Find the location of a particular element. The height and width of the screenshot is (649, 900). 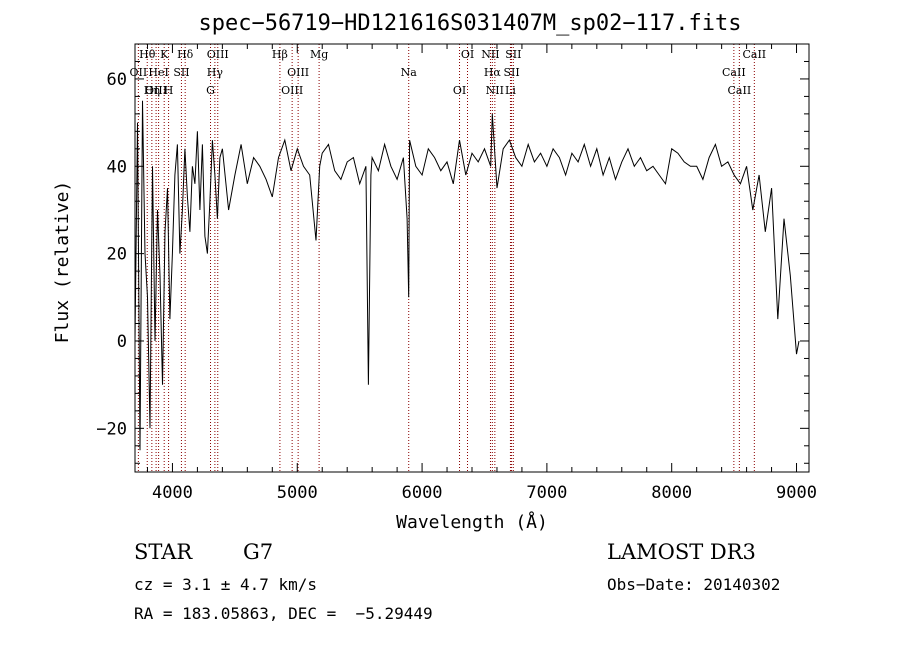

spectral-line-label: HeI is located at coordinates (158, 72).